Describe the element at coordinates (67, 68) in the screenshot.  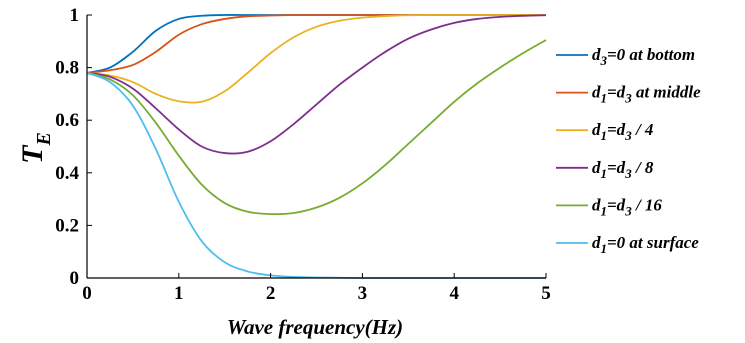
I see `y-tick-label: 0.8` at that location.